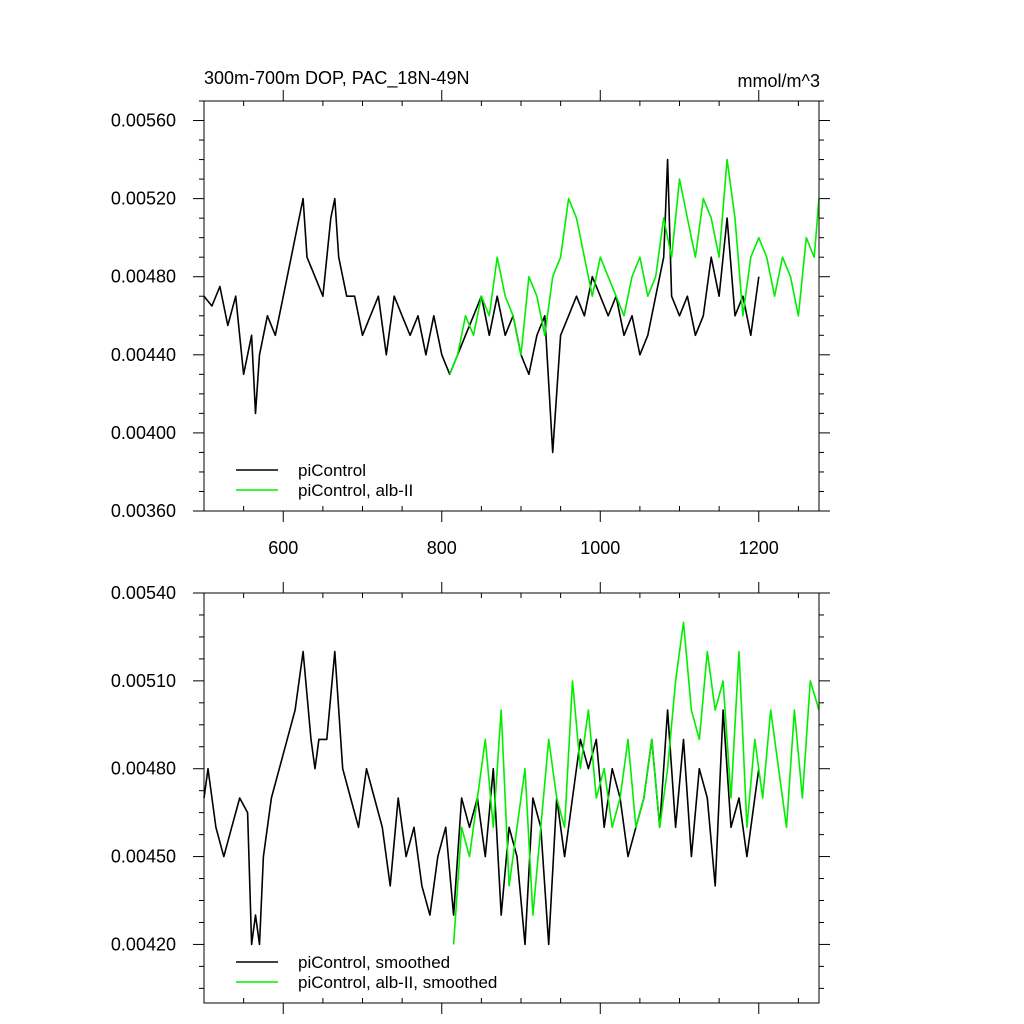 Image resolution: width=1024 pixels, height=1024 pixels. What do you see at coordinates (283, 548) in the screenshot?
I see `top-x-tick-label: 600` at bounding box center [283, 548].